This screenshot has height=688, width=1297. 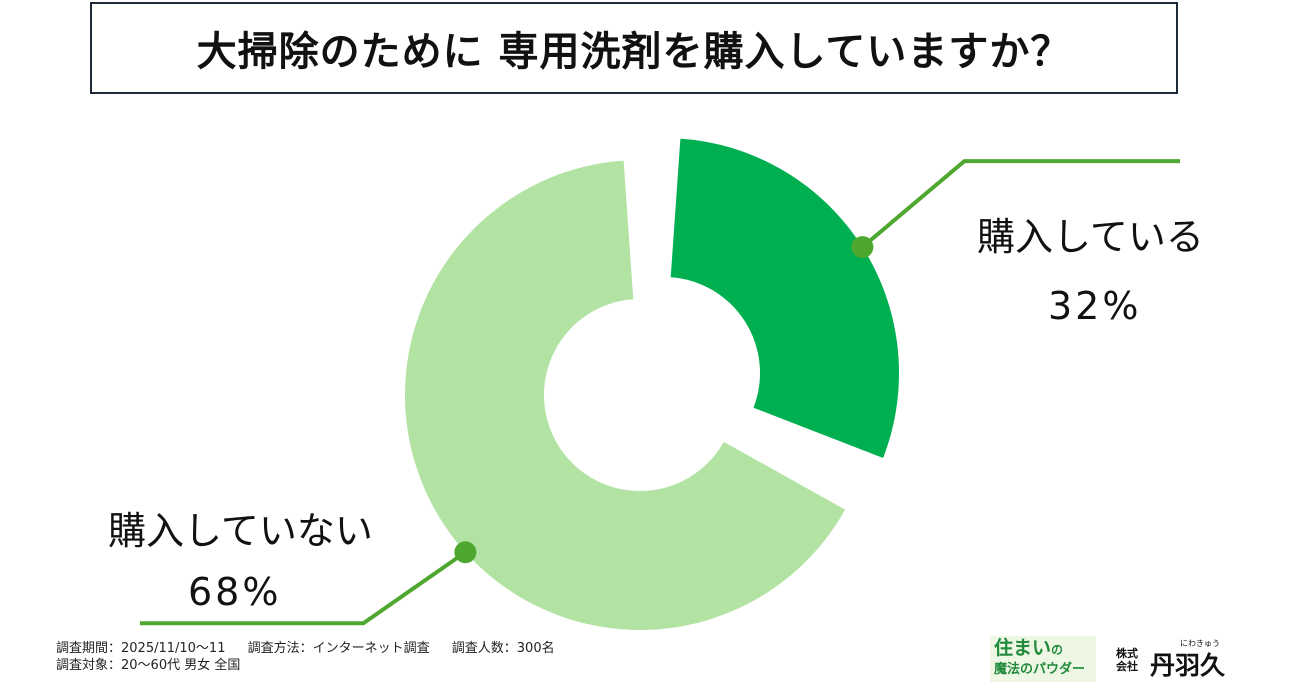 I want to click on leader-dot-not-purchasing, so click(x=465, y=552).